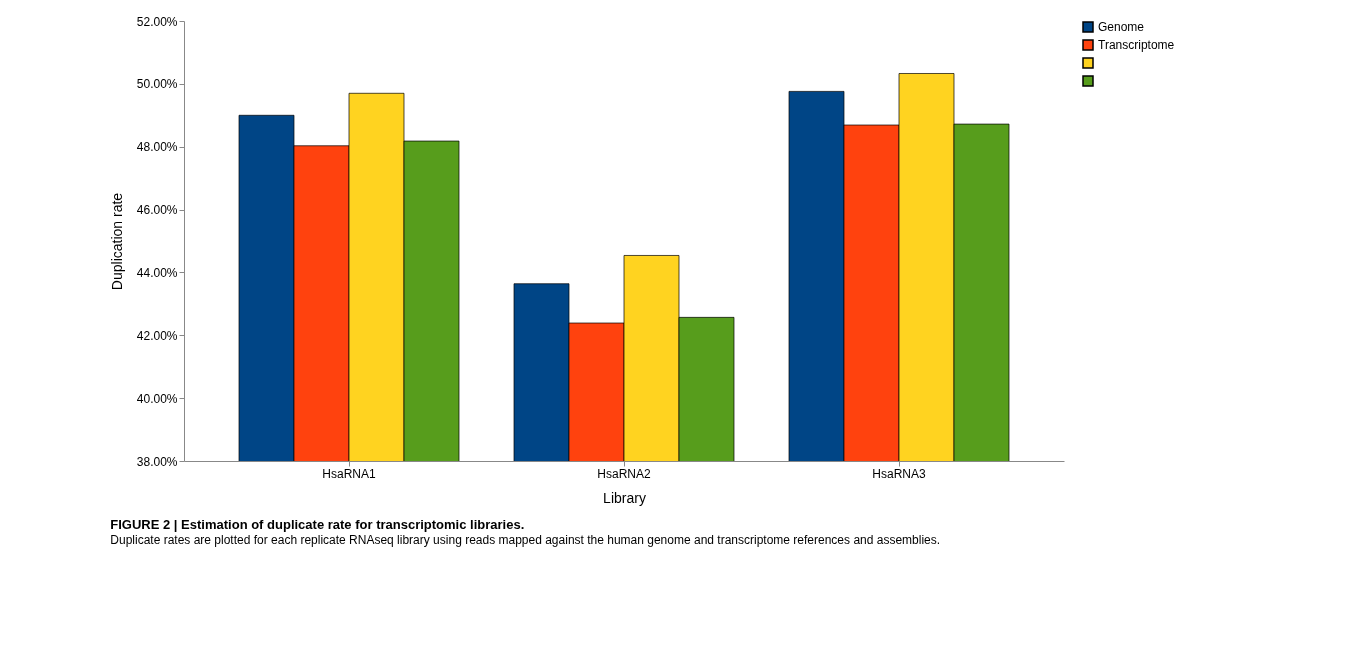  What do you see at coordinates (624, 497) in the screenshot?
I see `x-axis-title: Library` at bounding box center [624, 497].